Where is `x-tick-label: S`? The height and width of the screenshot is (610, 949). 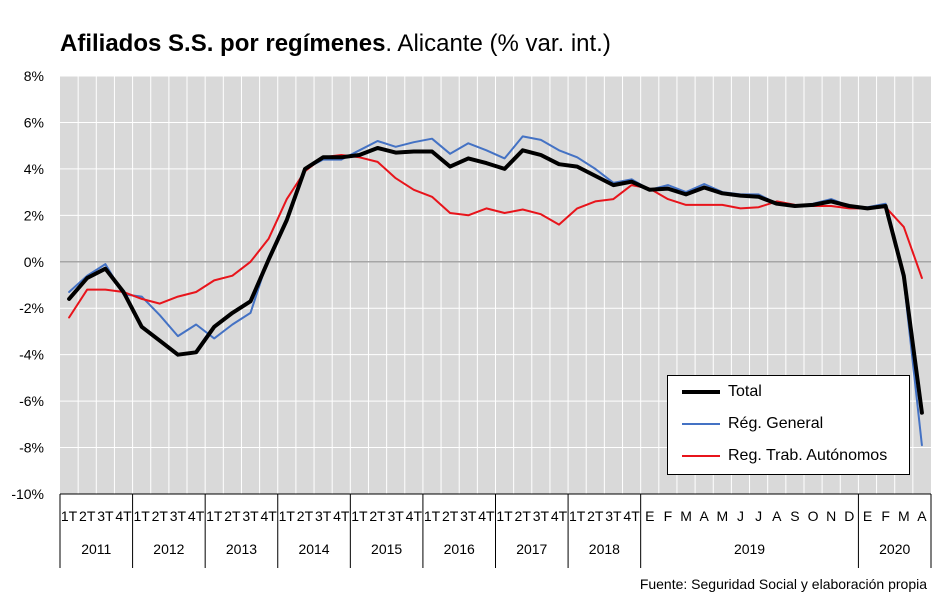 x-tick-label: S is located at coordinates (794, 516).